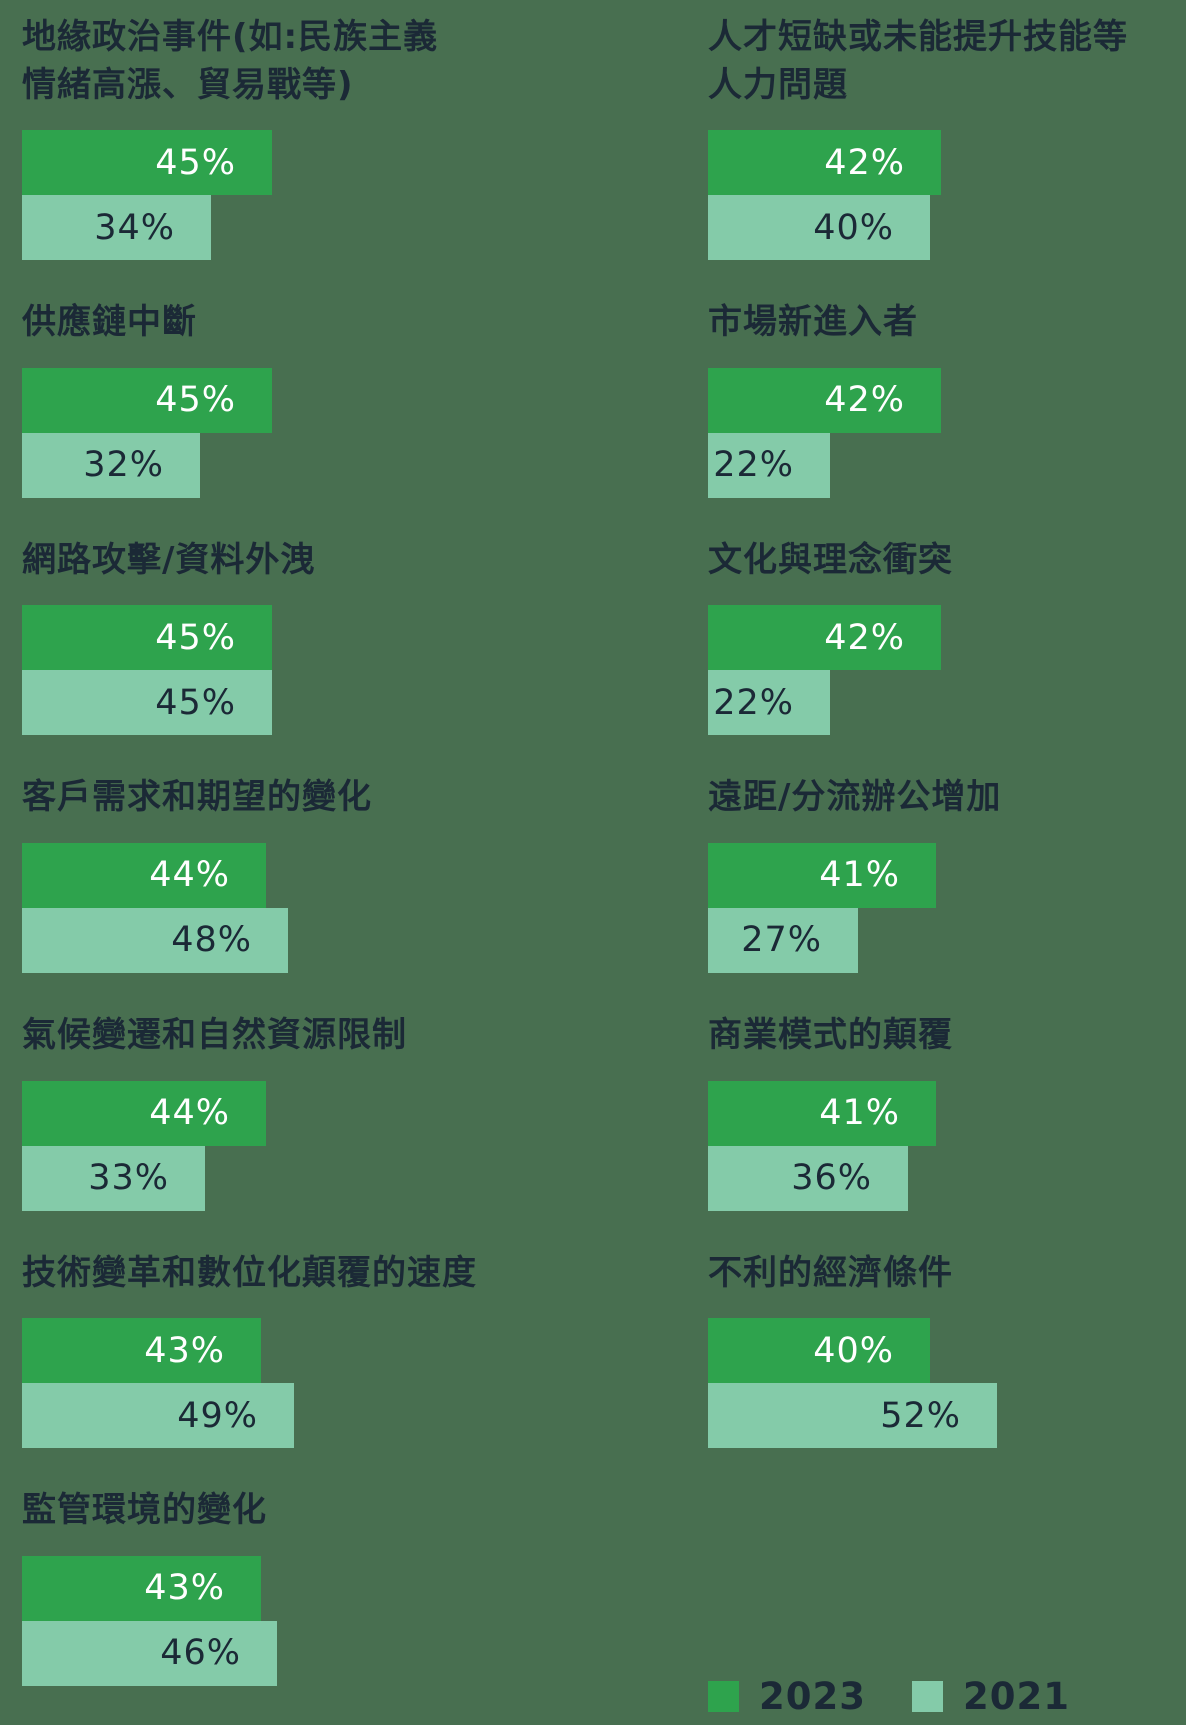 The height and width of the screenshot is (1725, 1186). Describe the element at coordinates (147, 703) in the screenshot. I see `bar-2021: 45%` at that location.